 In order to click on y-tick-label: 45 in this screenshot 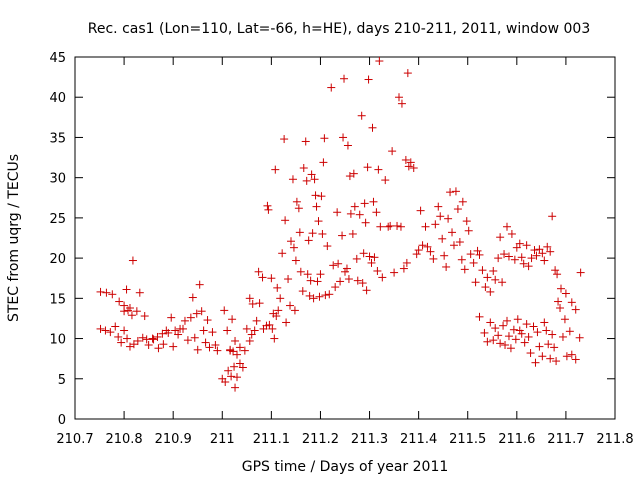, I will do `click(57, 58)`.